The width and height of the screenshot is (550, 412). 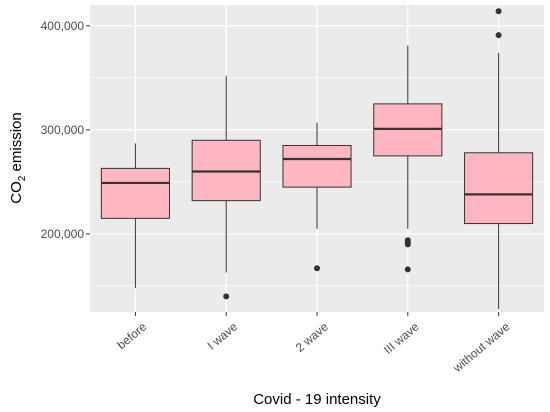 I want to click on box-before, so click(x=135, y=216).